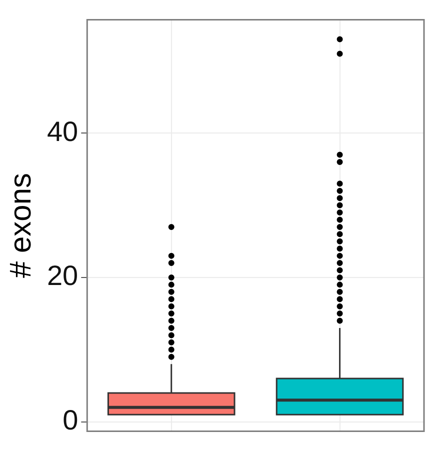 This screenshot has width=429, height=451. Describe the element at coordinates (70, 420) in the screenshot. I see `y-tick-label: 0` at that location.